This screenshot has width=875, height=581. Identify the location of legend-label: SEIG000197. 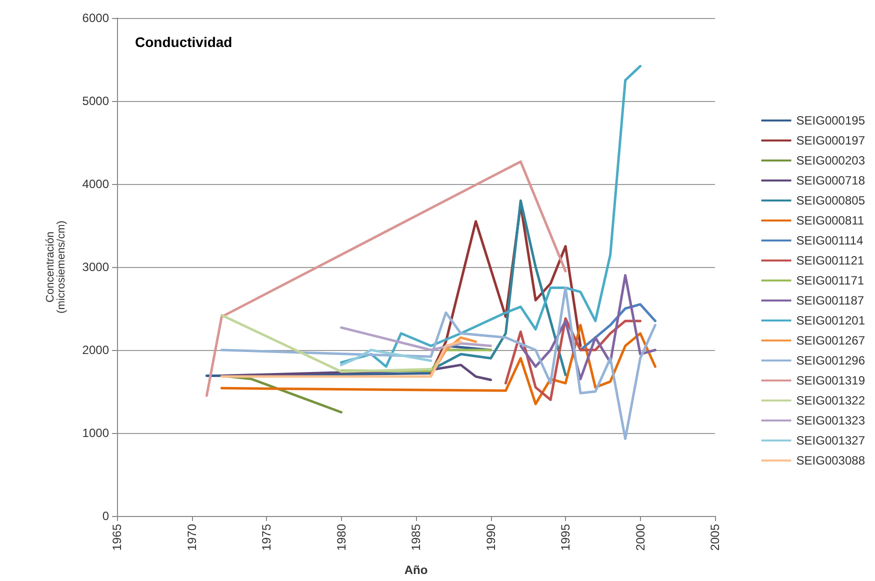
(831, 141).